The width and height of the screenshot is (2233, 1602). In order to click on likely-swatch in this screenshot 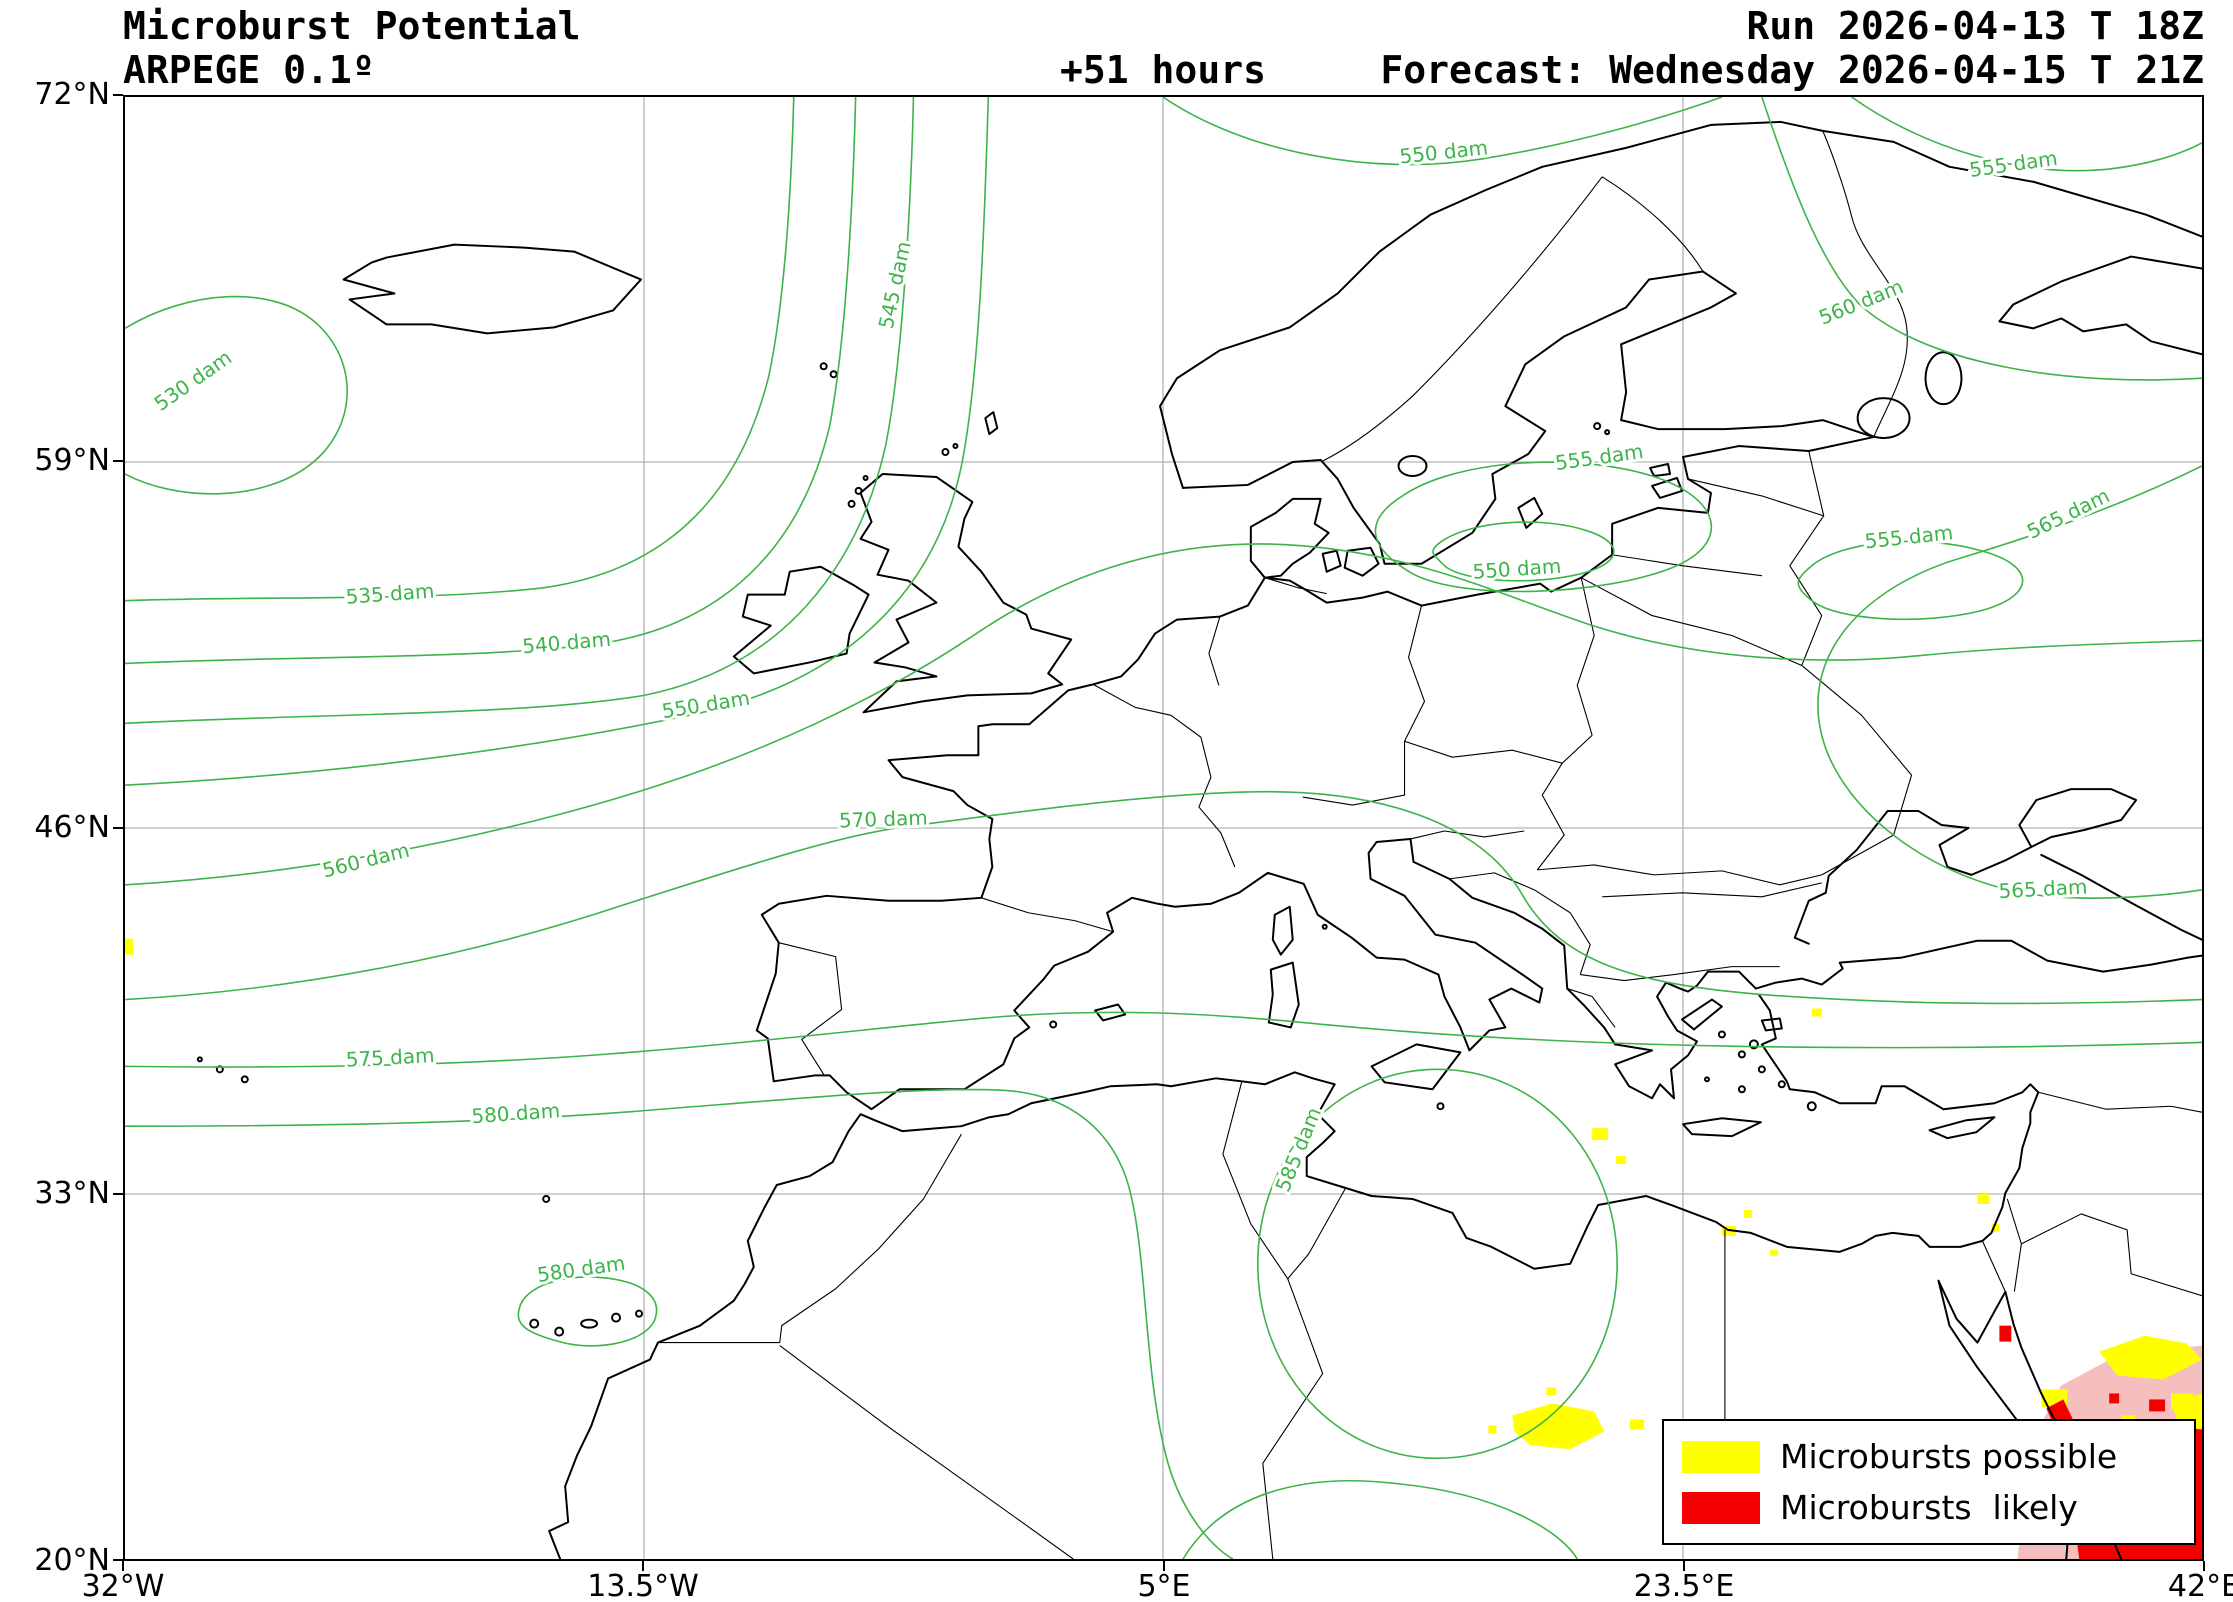, I will do `click(1721, 1507)`.